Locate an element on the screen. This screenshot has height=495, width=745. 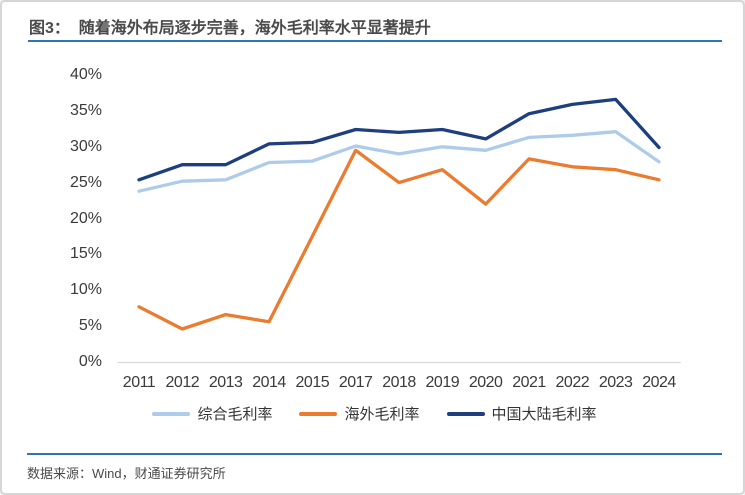
y-tick-label: 35% is located at coordinates (85, 110).